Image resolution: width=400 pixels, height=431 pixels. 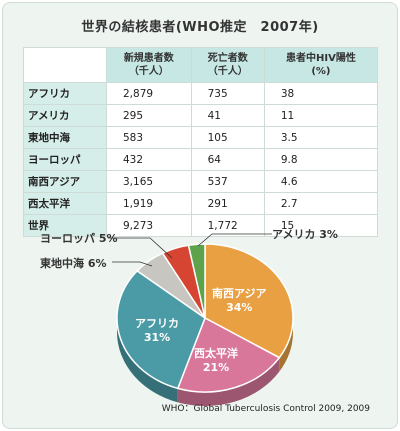 I want to click on table-corner-cell, so click(x=65, y=65).